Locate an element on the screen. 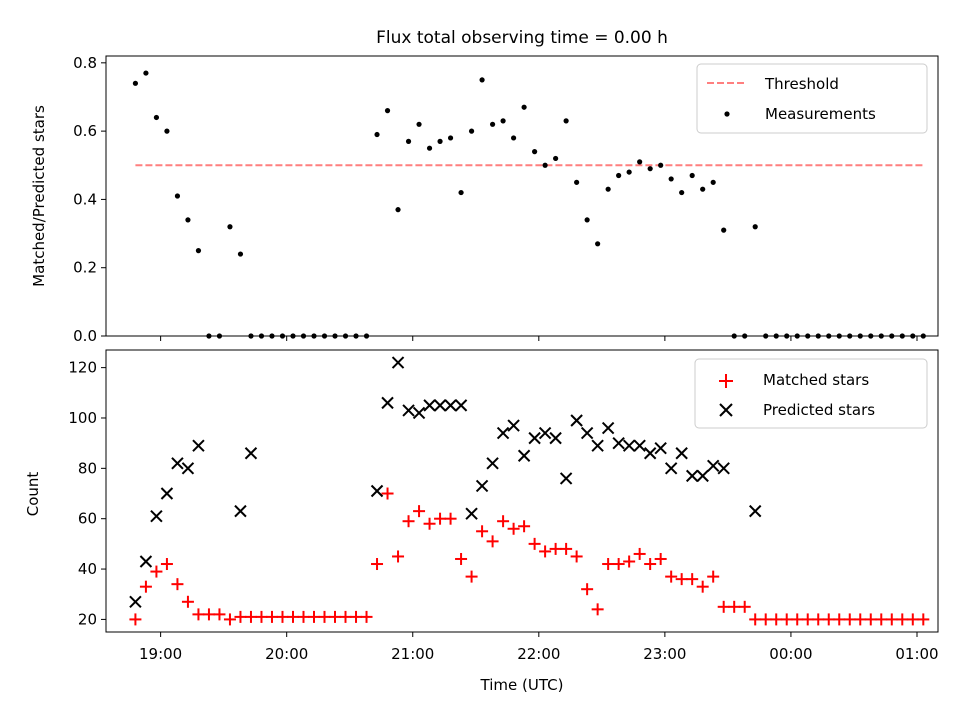 This screenshot has width=960, height=720. bottom-y-tick-label: 20 is located at coordinates (87, 619).